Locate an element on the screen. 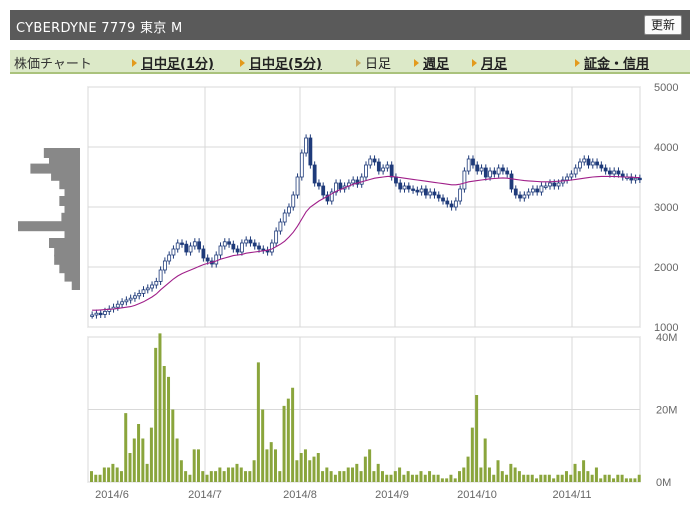 The width and height of the screenshot is (700, 520). tab-intraday-1min: 日中足(1分) is located at coordinates (173, 62).